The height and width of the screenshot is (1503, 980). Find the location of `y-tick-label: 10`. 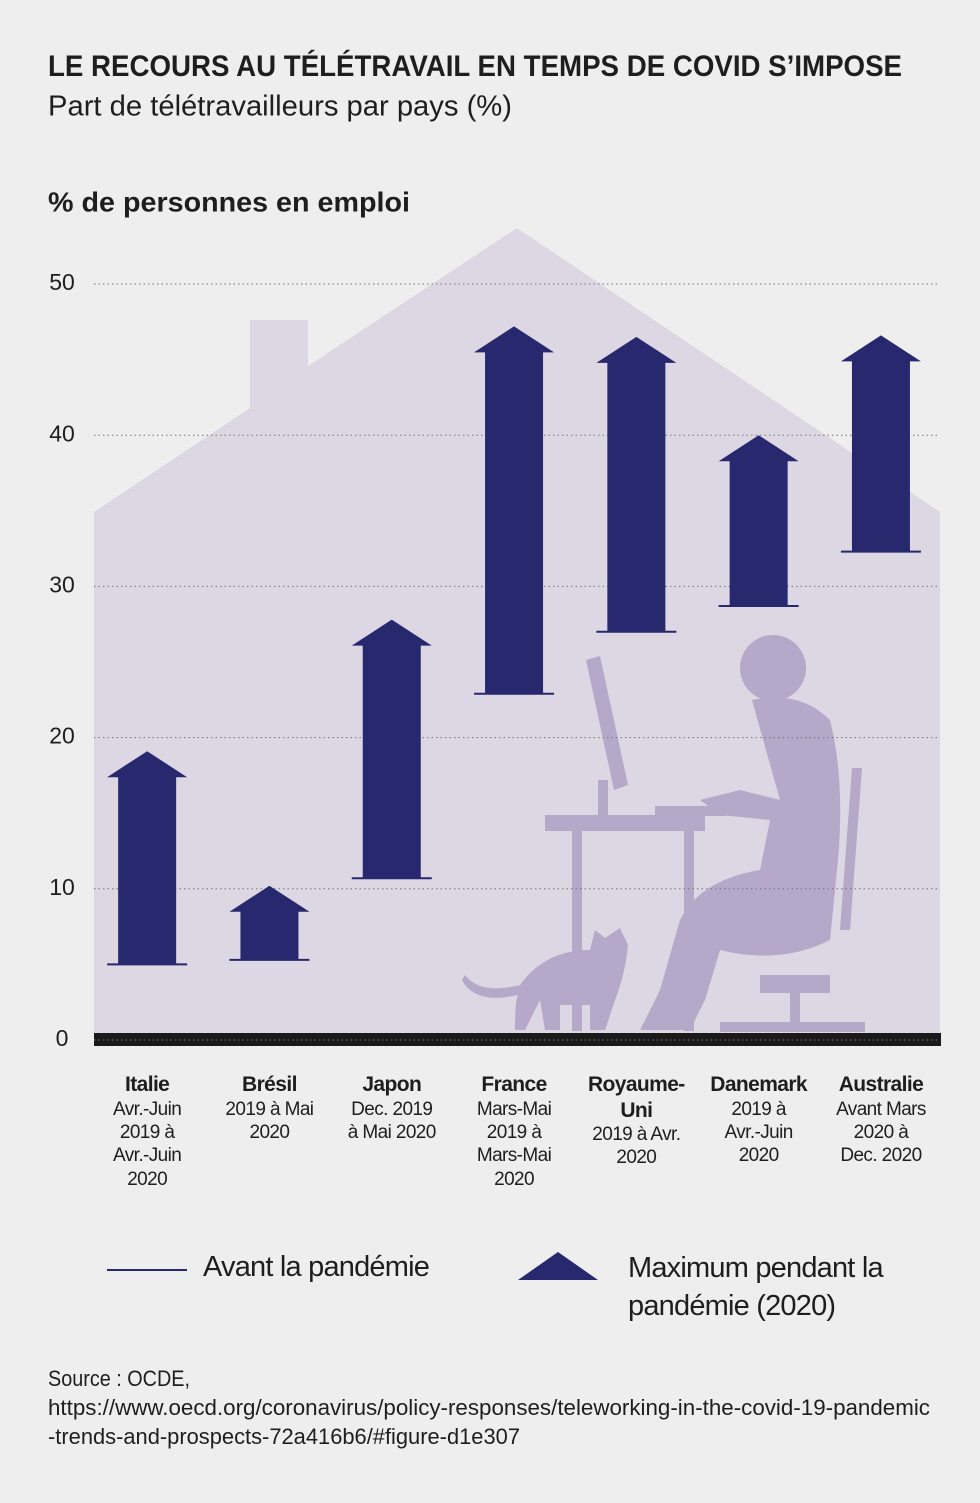

y-tick-label: 10 is located at coordinates (62, 887).